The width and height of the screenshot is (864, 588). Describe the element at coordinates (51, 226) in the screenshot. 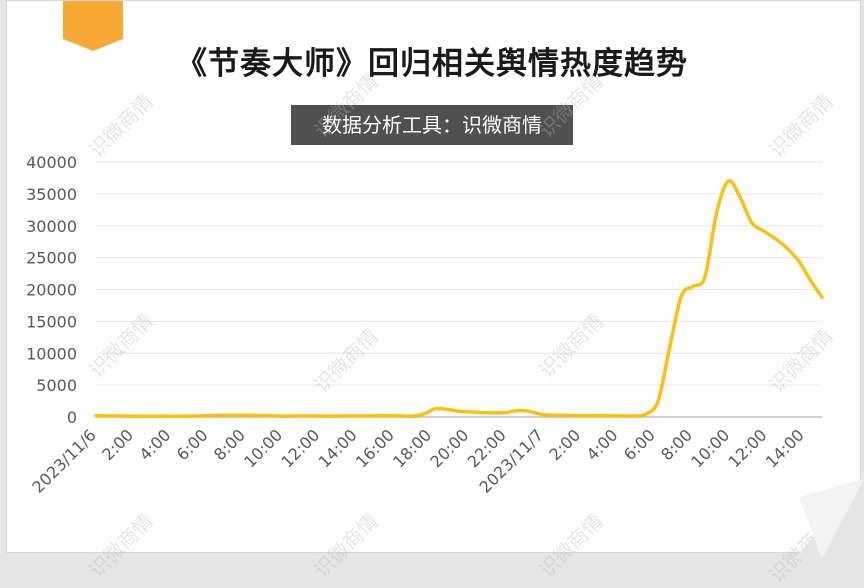

I see `y-tick-label: 30000` at that location.